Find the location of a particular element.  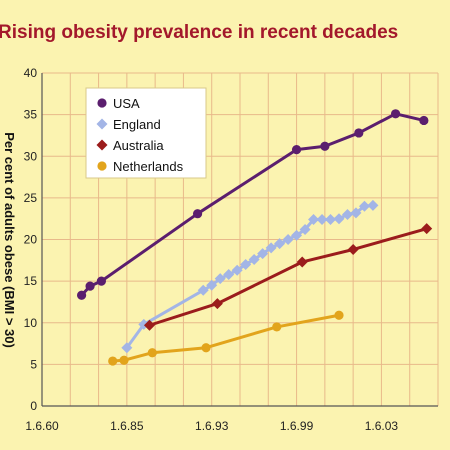

y-tick-label: 15 is located at coordinates (31, 281).